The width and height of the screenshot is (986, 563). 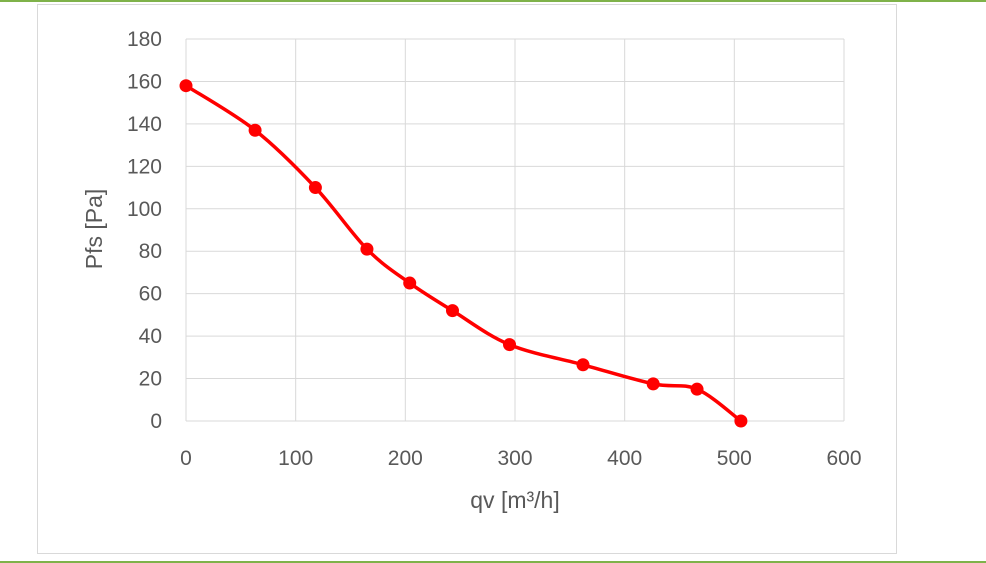 What do you see at coordinates (514, 500) in the screenshot?
I see `x-axis-title: qv [m³/h]` at bounding box center [514, 500].